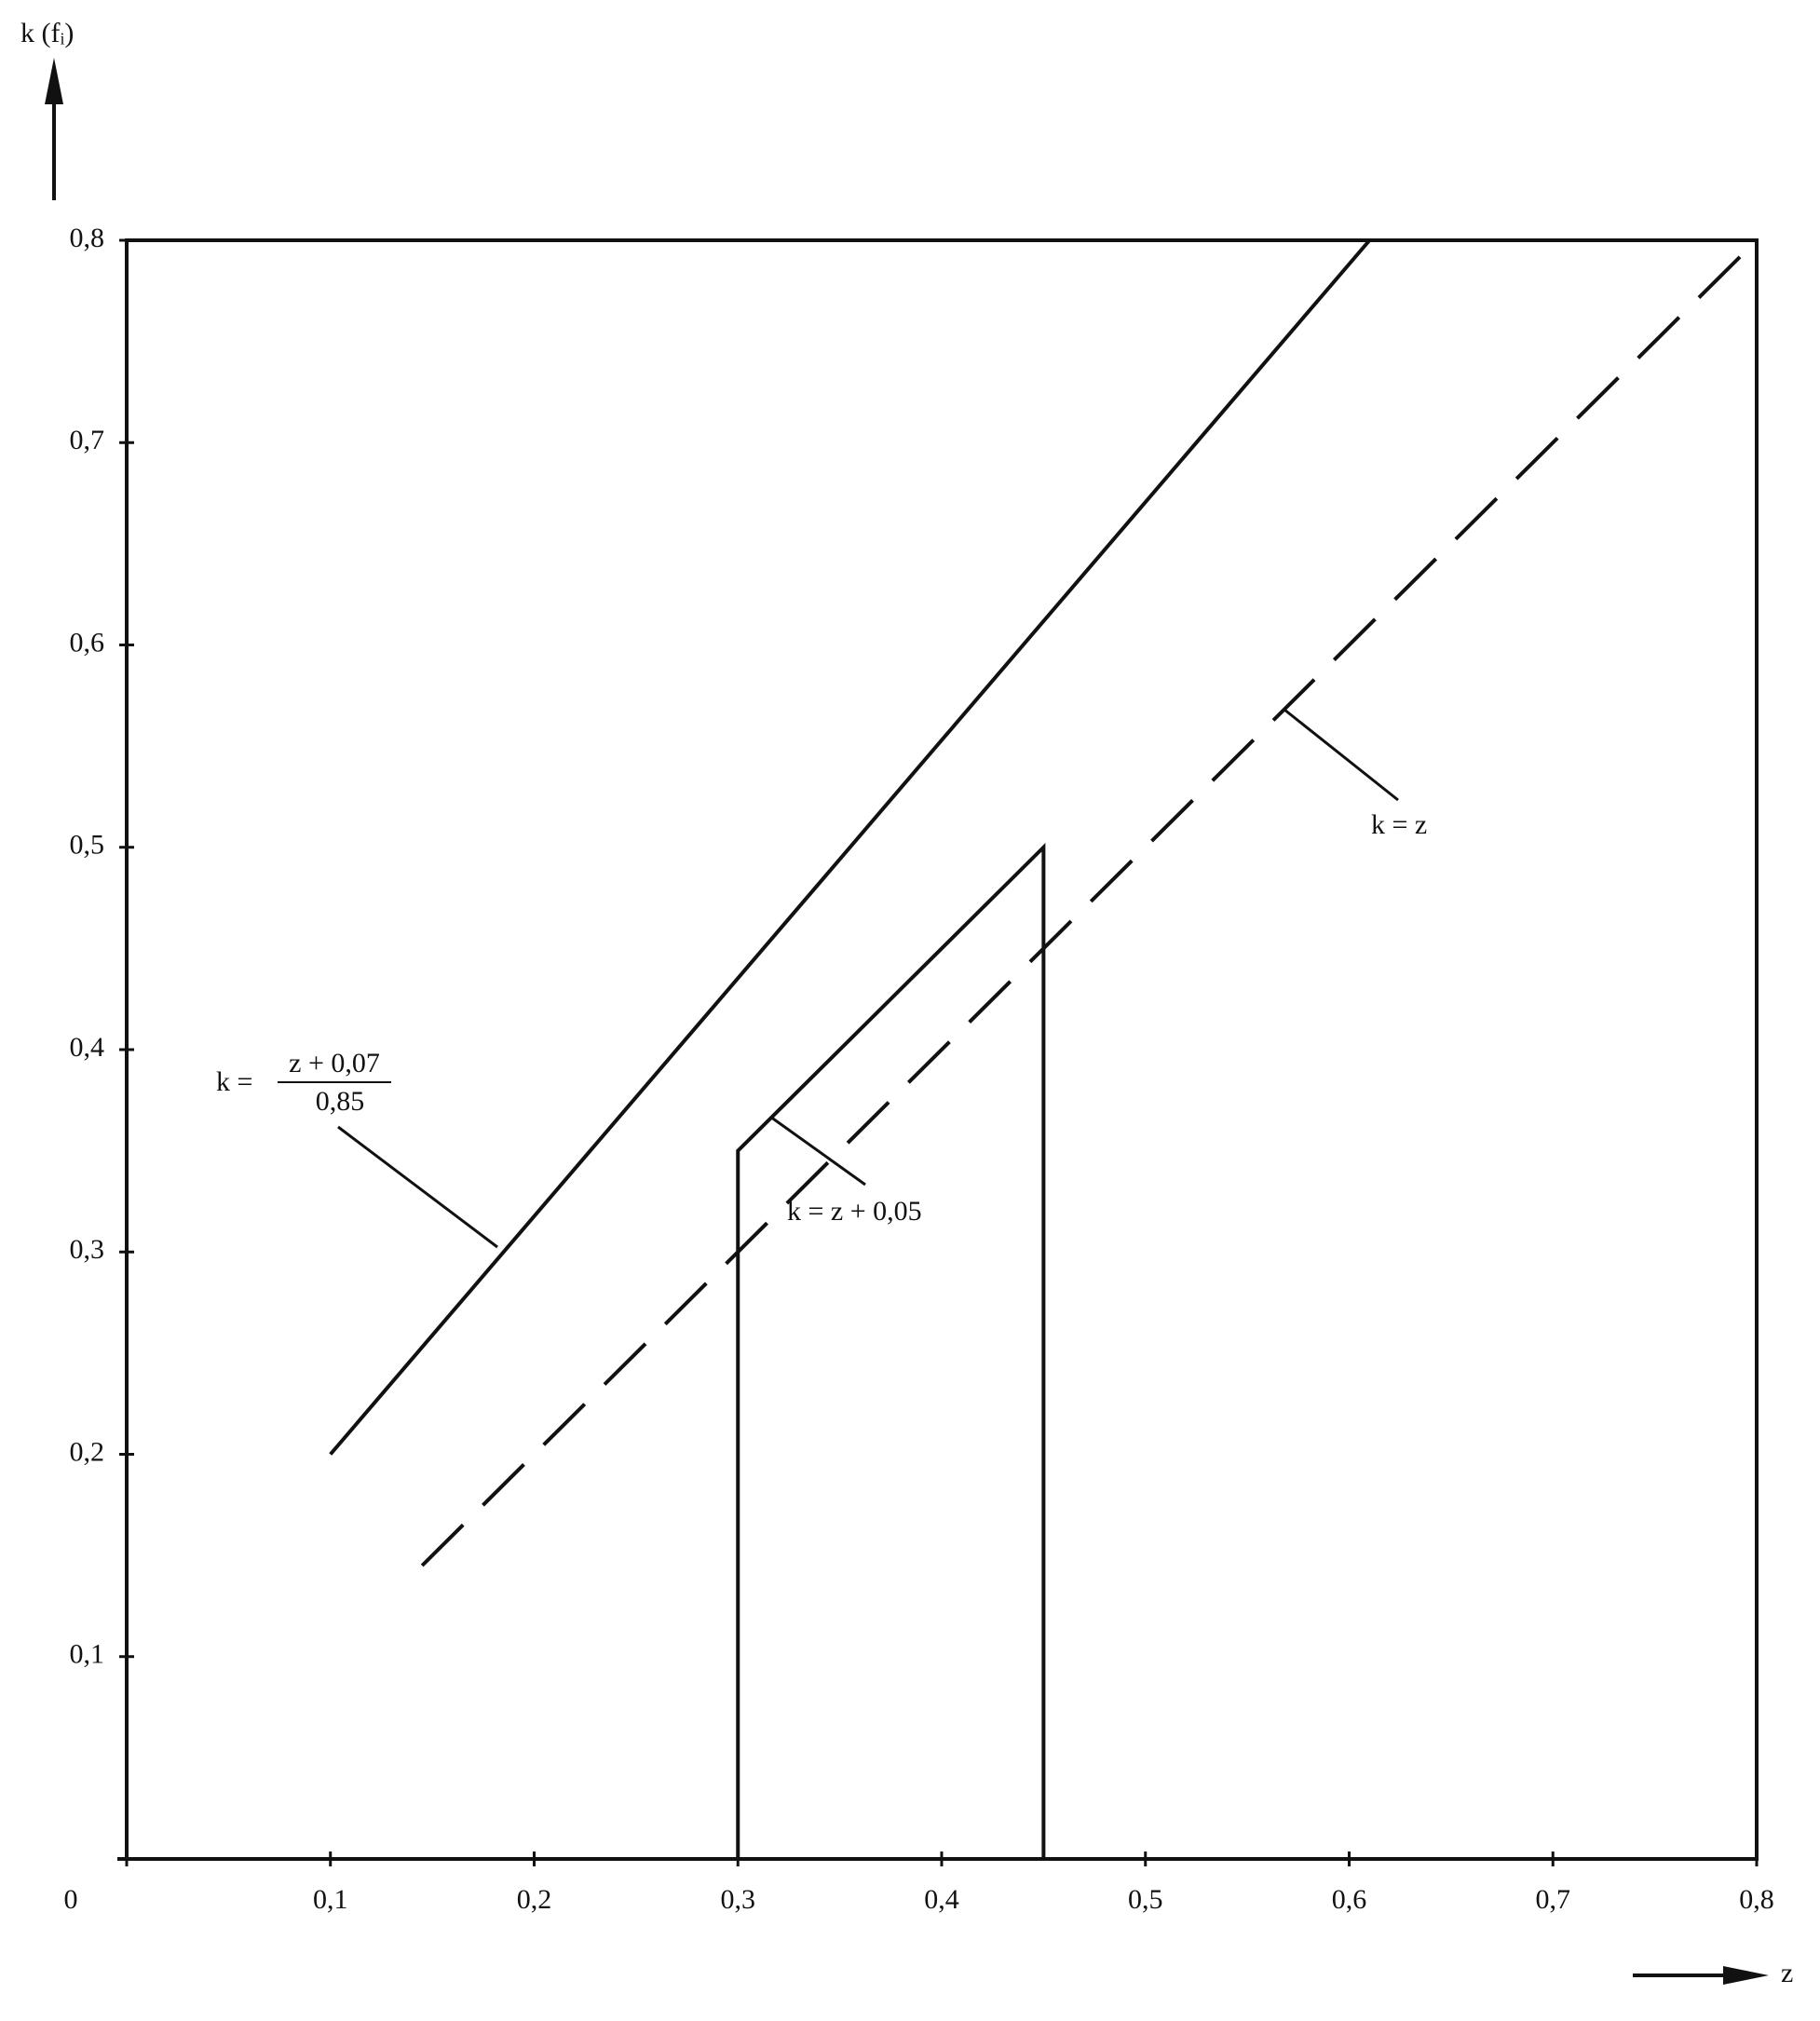 This screenshot has width=1820, height=2021. Describe the element at coordinates (941, 1899) in the screenshot. I see `x-tick-label: 0,4` at that location.